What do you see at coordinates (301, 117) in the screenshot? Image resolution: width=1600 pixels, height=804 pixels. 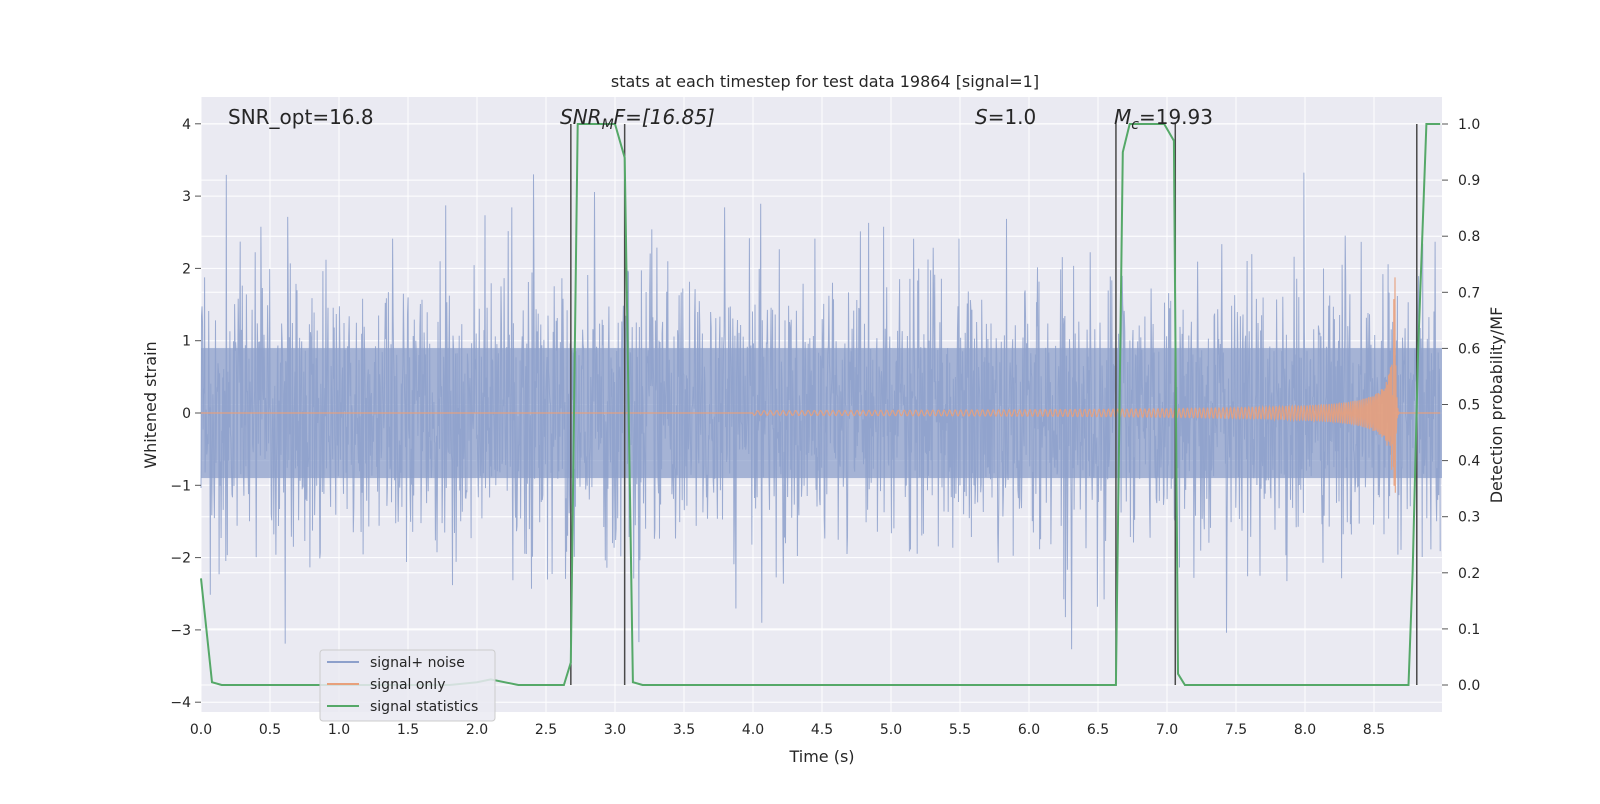 I see `snr-opt-annotation: SNR_opt=16.8` at bounding box center [301, 117].